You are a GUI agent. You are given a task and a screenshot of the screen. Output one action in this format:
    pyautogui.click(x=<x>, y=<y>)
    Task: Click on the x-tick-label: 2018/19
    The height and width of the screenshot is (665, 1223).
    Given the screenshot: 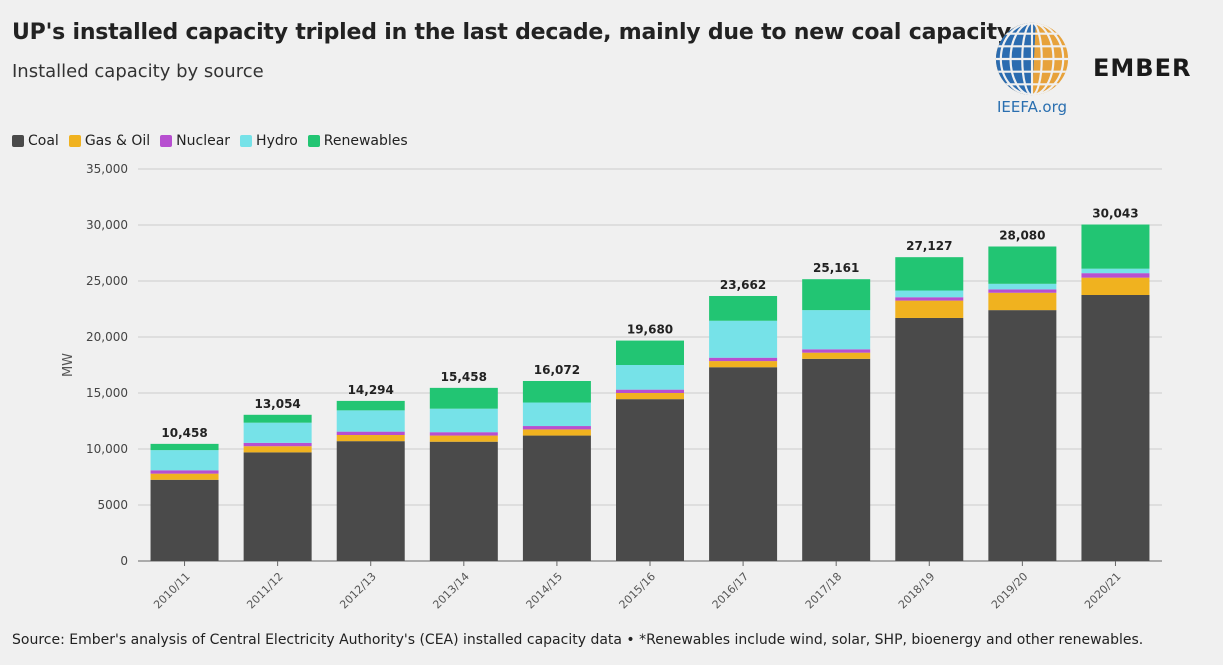 What is the action you would take?
    pyautogui.click(x=917, y=591)
    